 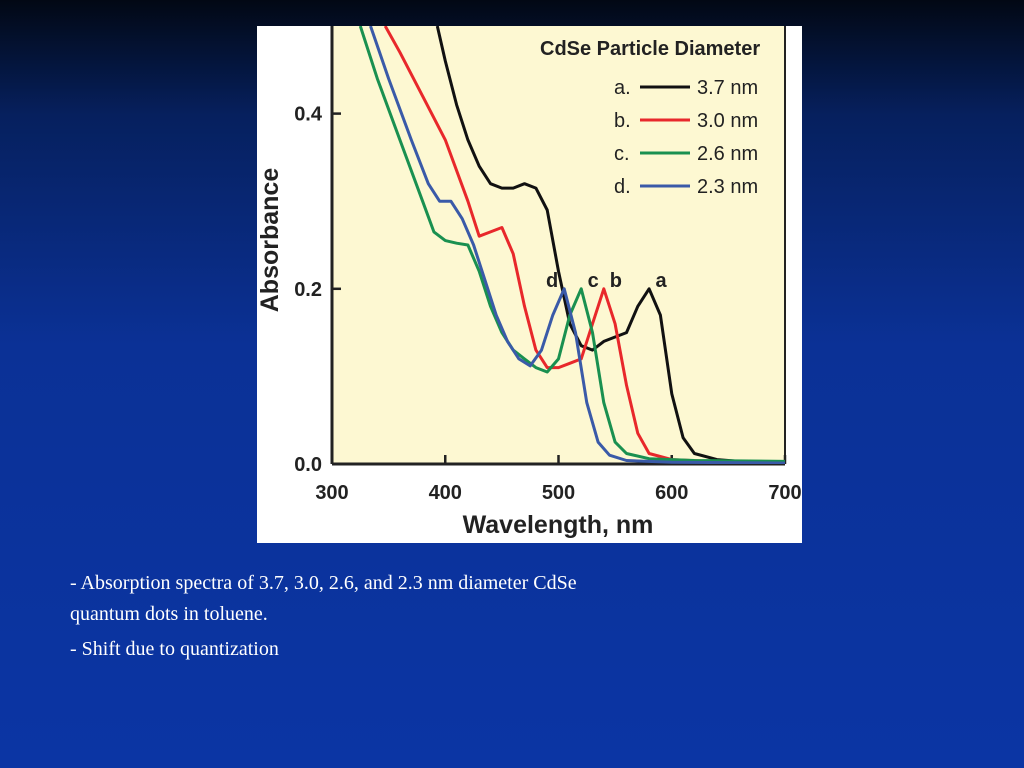 I want to click on peak-label: d, so click(x=552, y=281).